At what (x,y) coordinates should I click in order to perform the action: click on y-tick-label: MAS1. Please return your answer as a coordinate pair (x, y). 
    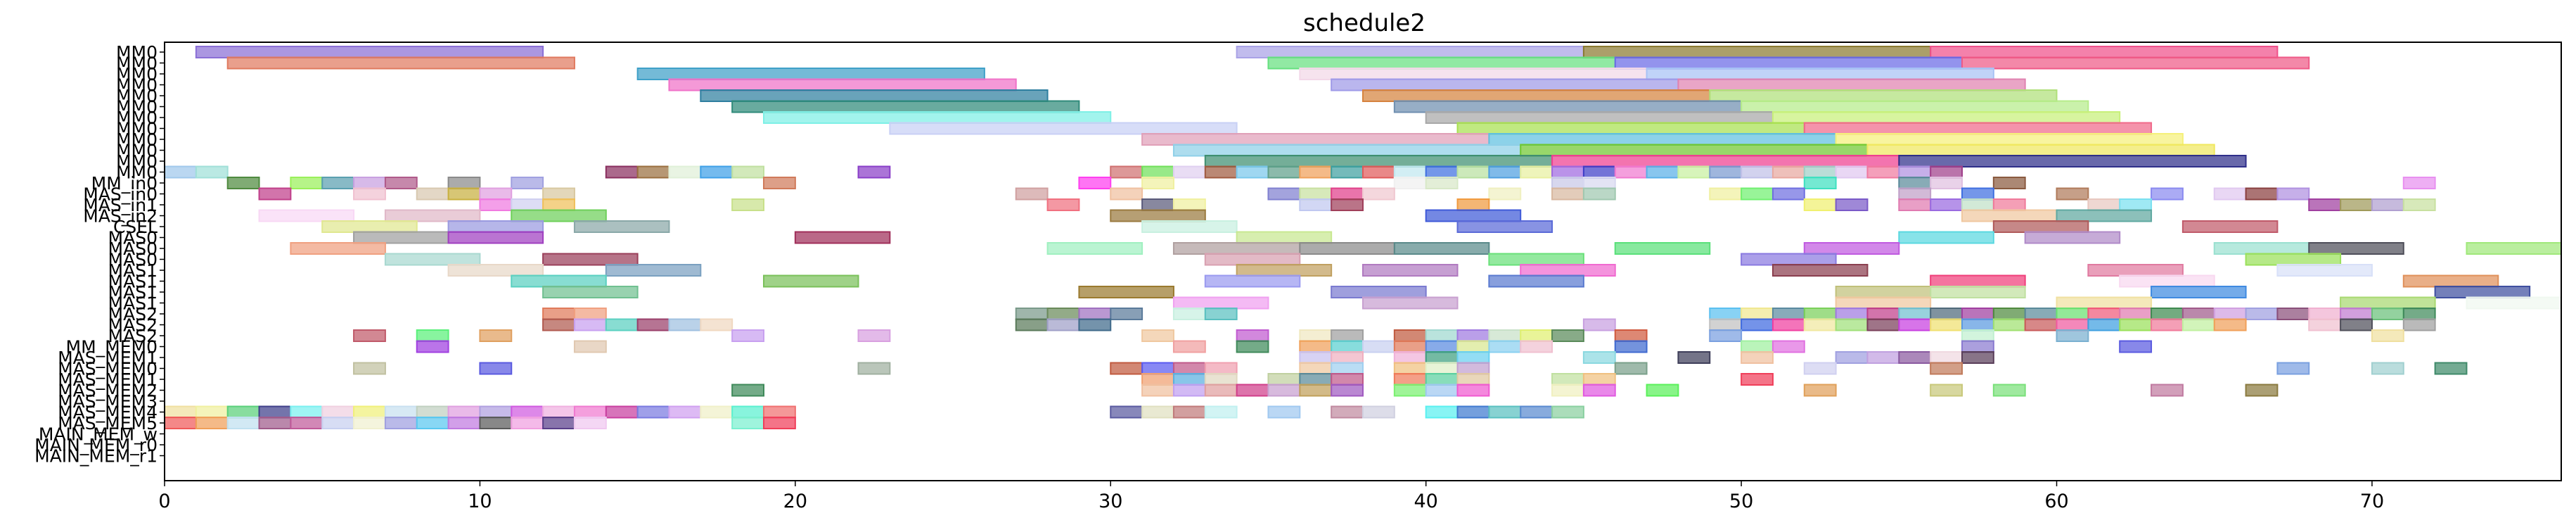
    Looking at the image, I should click on (133, 292).